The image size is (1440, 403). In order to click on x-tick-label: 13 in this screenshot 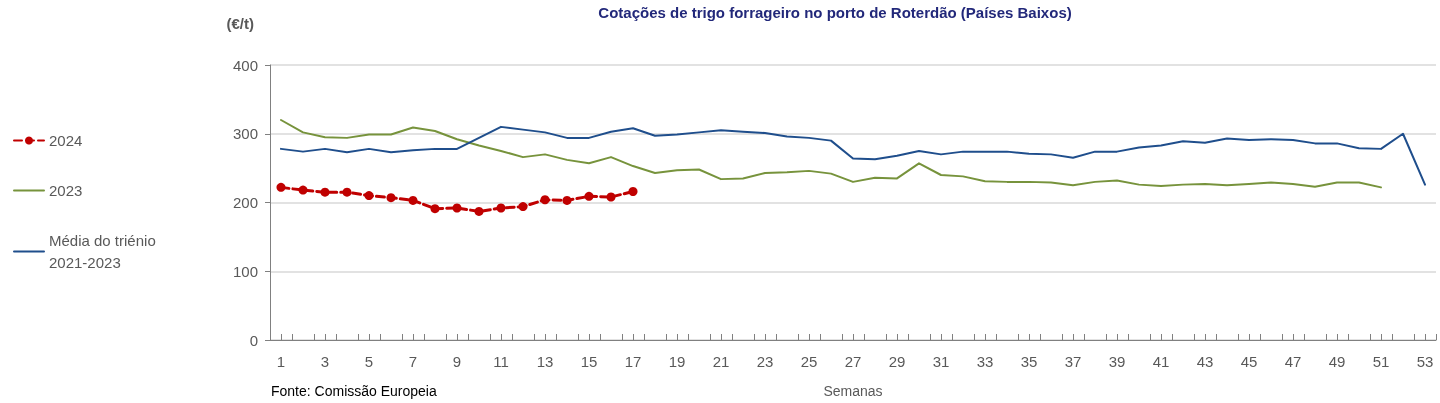, I will do `click(545, 361)`.